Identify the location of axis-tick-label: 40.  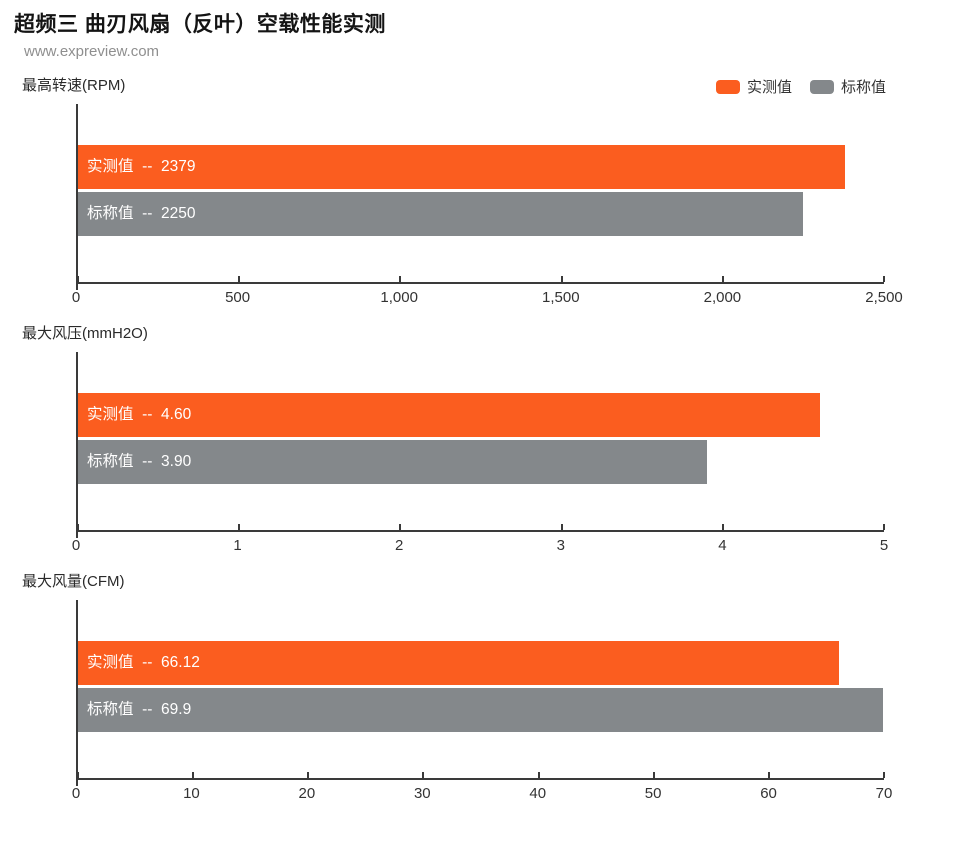
(538, 793).